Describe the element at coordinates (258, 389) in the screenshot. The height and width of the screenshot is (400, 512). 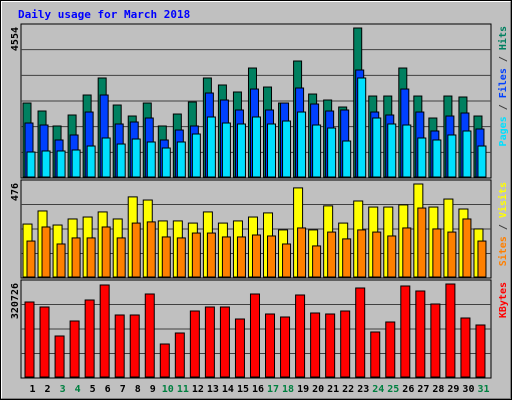
I see `x-tick-label: 16` at that location.